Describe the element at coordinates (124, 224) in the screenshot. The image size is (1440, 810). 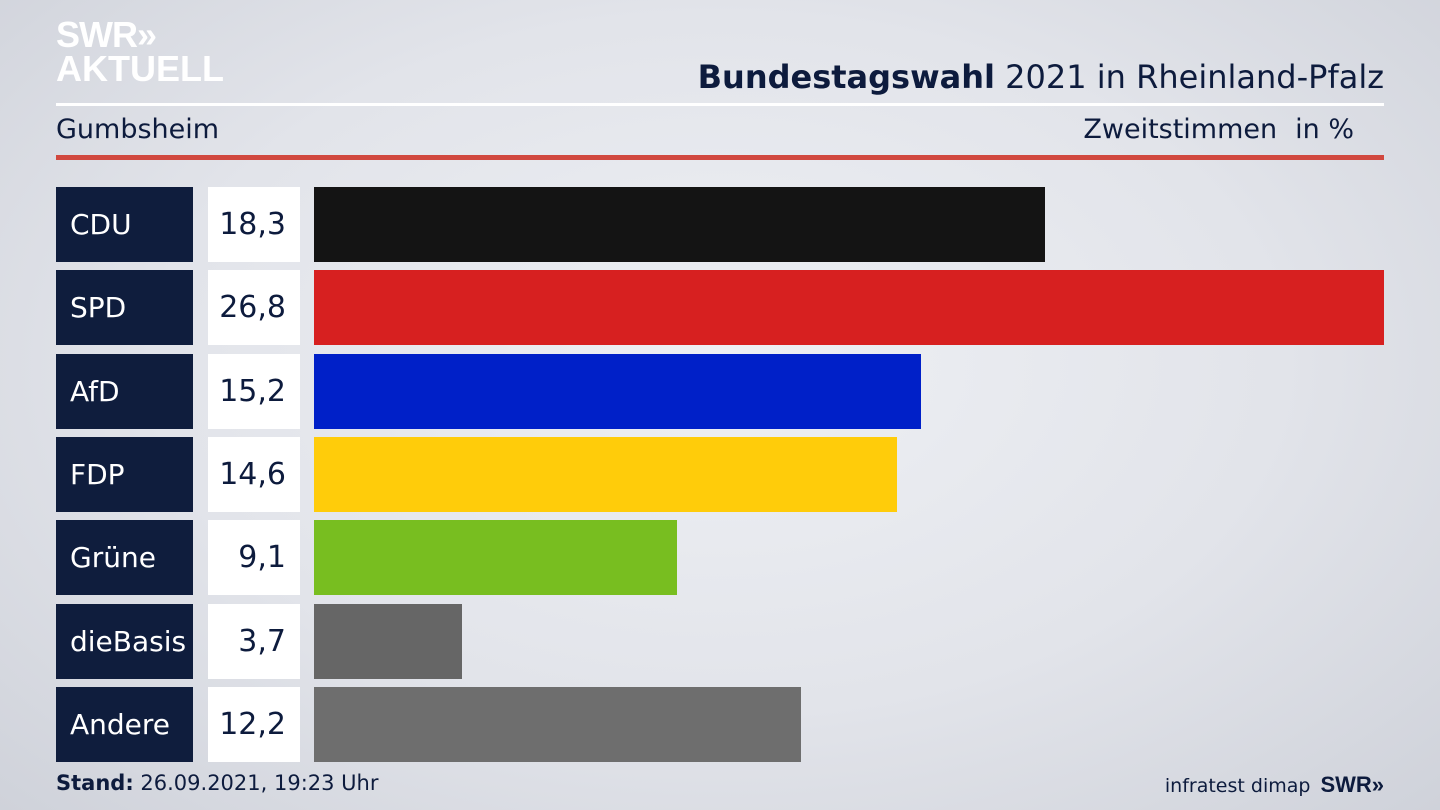
I see `party-label: CDU` at that location.